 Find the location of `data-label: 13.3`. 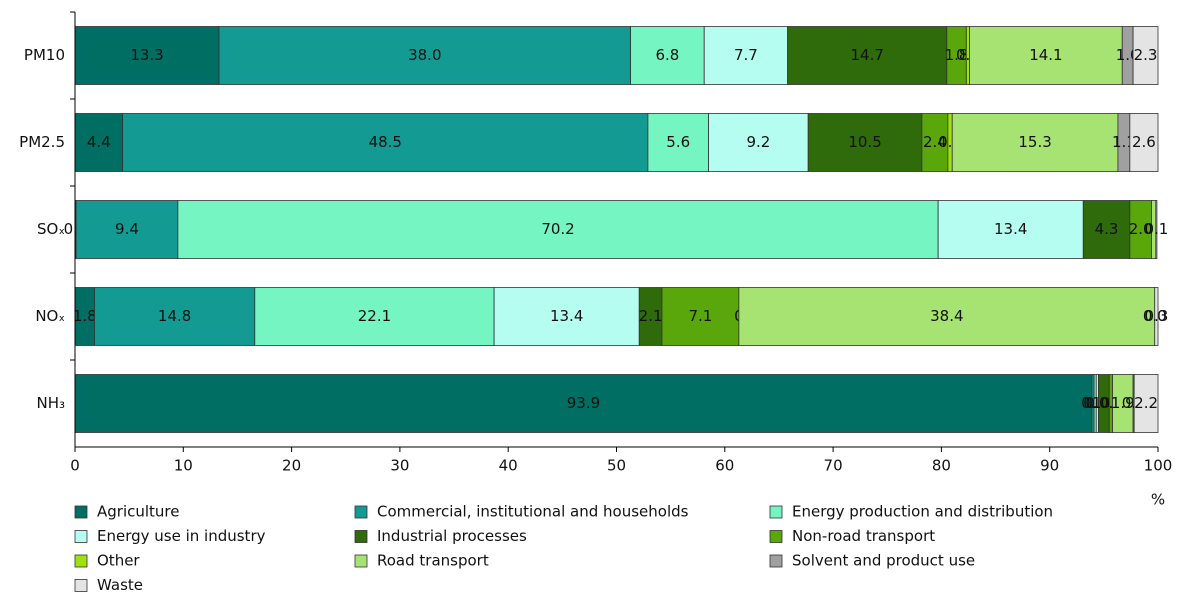

data-label: 13.3 is located at coordinates (146, 55).